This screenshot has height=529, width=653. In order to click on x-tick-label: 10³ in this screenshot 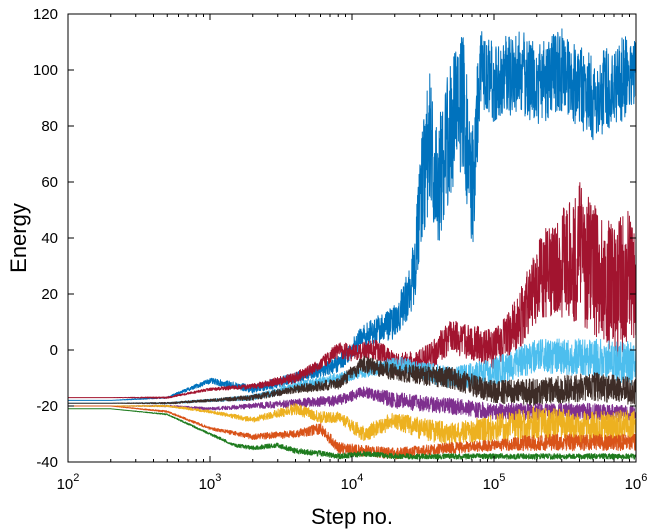, I will do `click(210, 482)`.